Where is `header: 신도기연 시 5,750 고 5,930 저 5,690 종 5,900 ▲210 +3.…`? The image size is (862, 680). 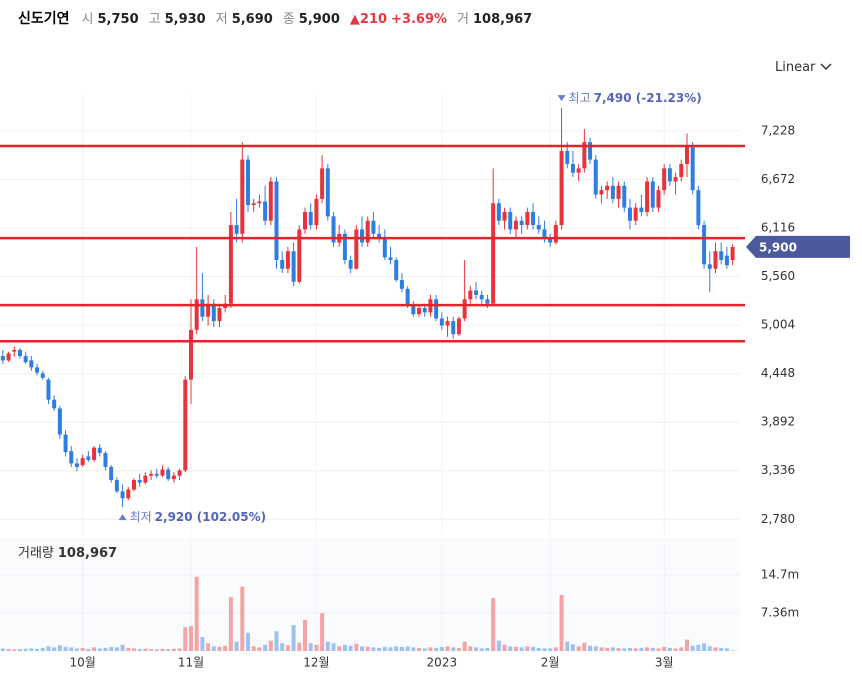
header: 신도기연 시 5,750 고 5,930 저 5,690 종 5,900 ▲210 +3.… is located at coordinates (278, 18).